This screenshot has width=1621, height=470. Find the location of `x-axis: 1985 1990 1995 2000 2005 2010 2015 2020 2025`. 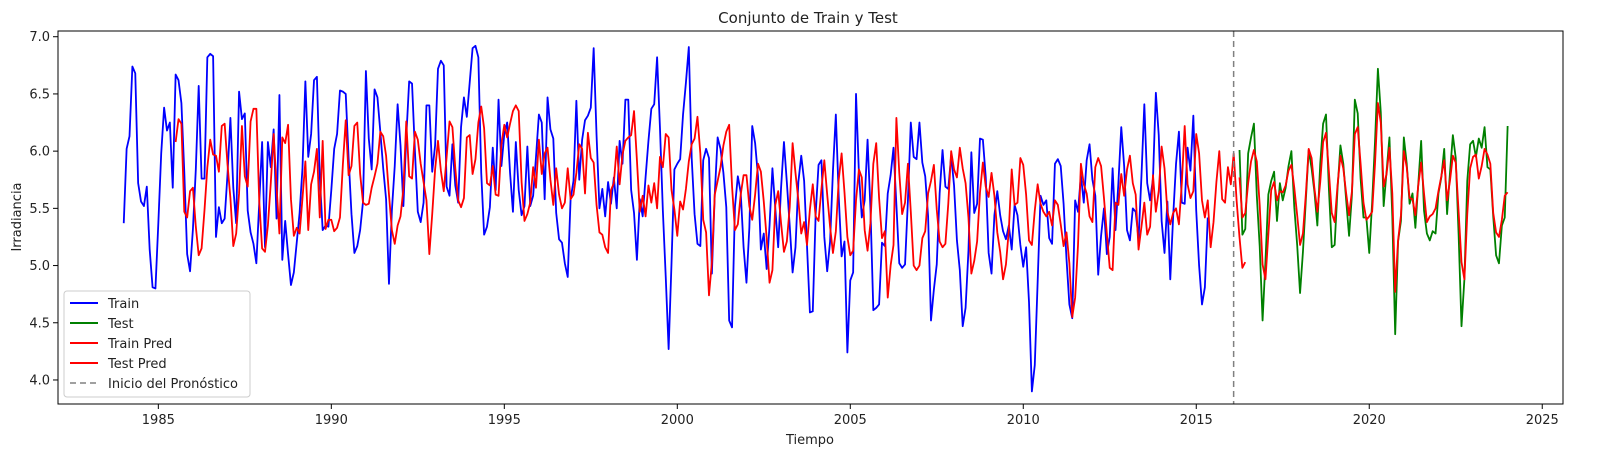

x-axis: 1985 1990 1995 2000 2005 2010 2015 2020 2025 is located at coordinates (850, 416).